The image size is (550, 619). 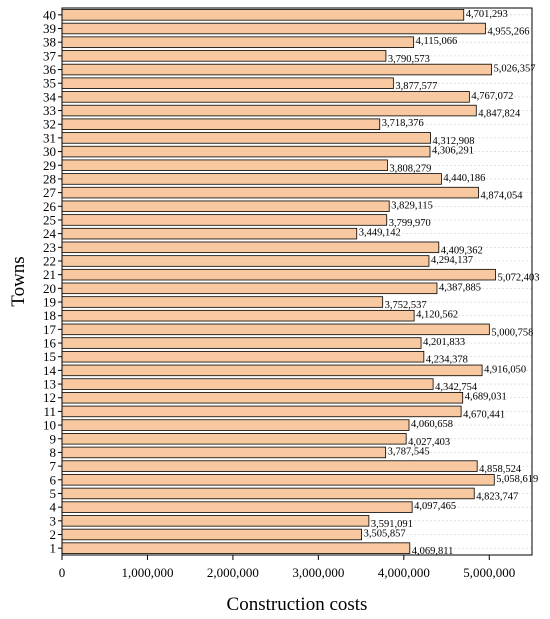 I want to click on y-tick-label: 39, so click(x=49, y=28).